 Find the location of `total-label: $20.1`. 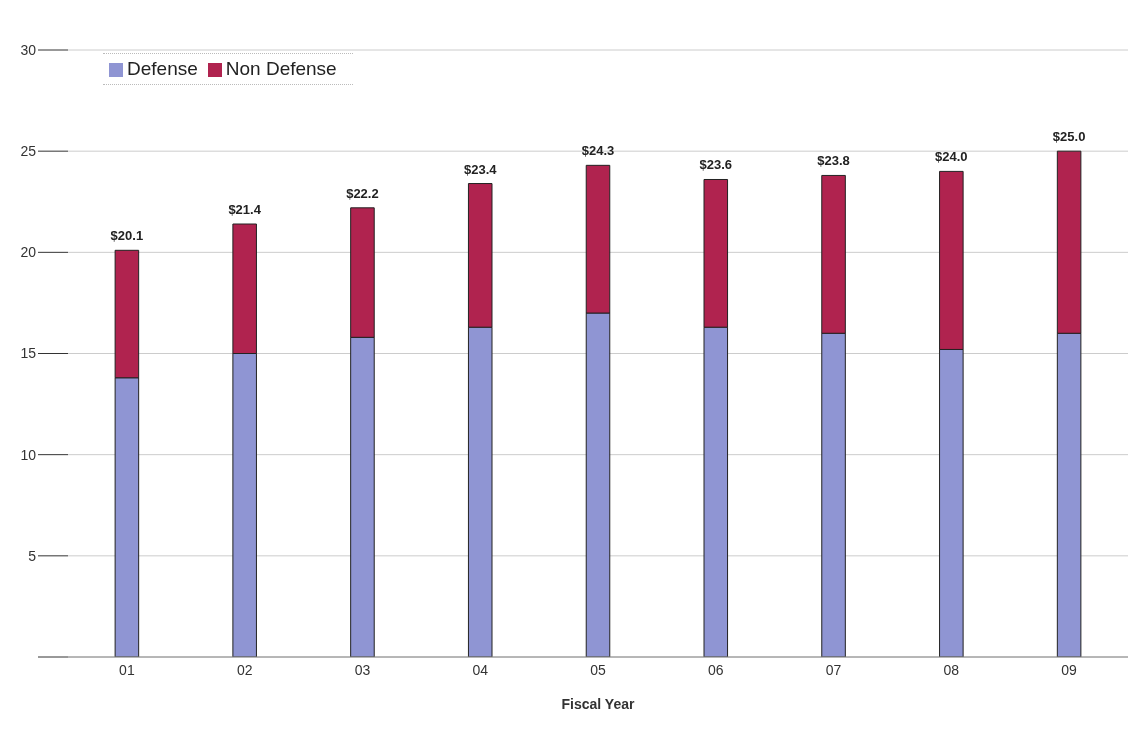

total-label: $20.1 is located at coordinates (127, 236).